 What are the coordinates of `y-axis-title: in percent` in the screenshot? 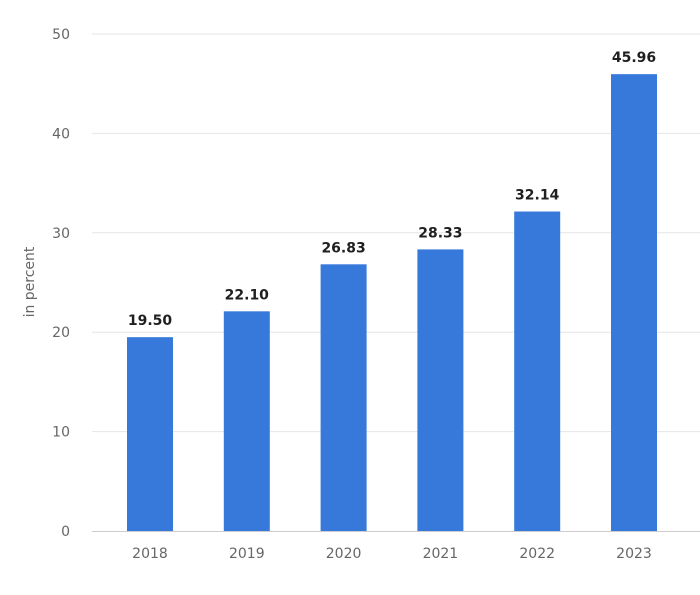 It's located at (30, 281).